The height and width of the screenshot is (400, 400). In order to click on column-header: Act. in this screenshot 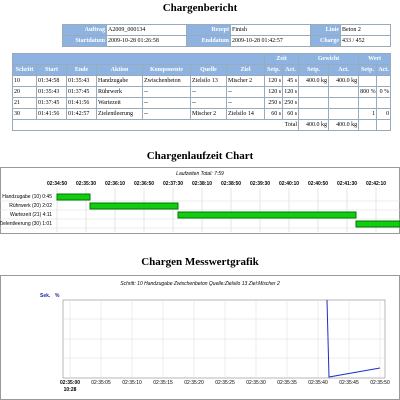, I will do `click(344, 70)`.